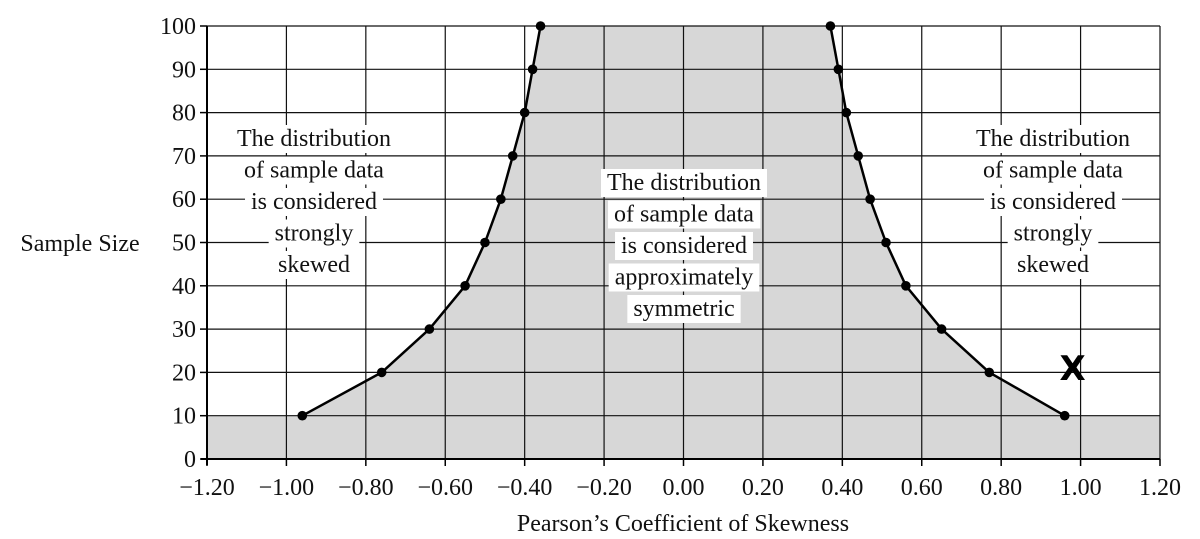 The image size is (1200, 539). Describe the element at coordinates (842, 488) in the screenshot. I see `x-tick-label: 0.40` at that location.